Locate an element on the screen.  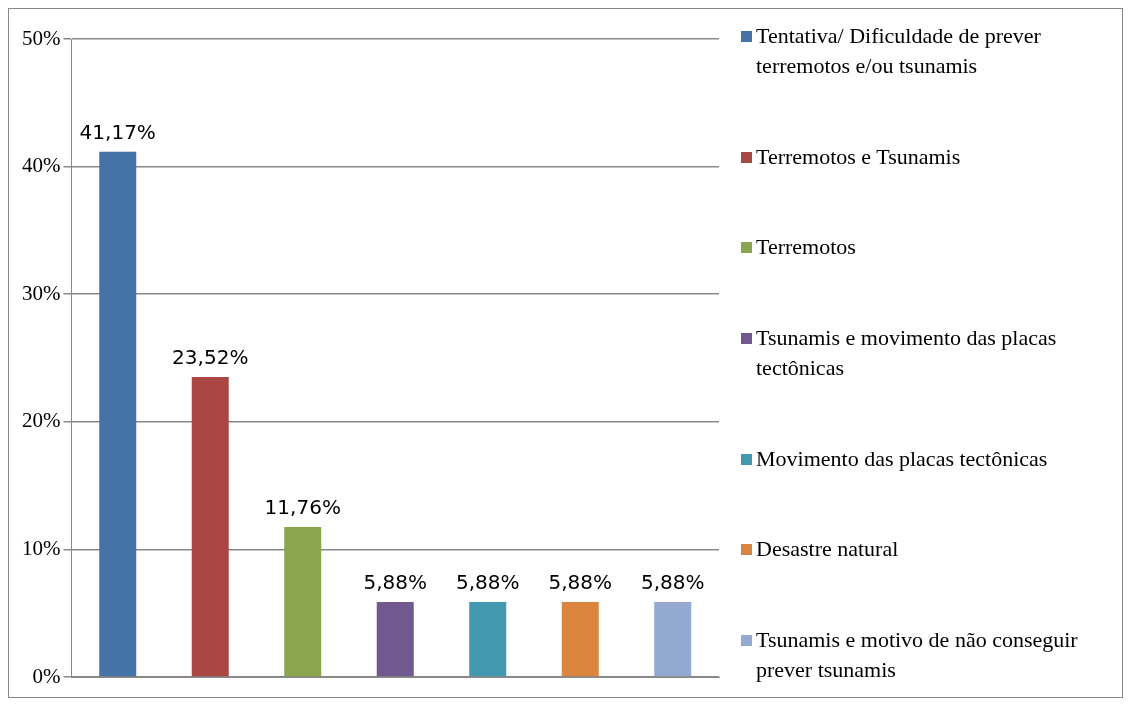
legend-label: Movimento das placas tectônicas is located at coordinates (902, 458).